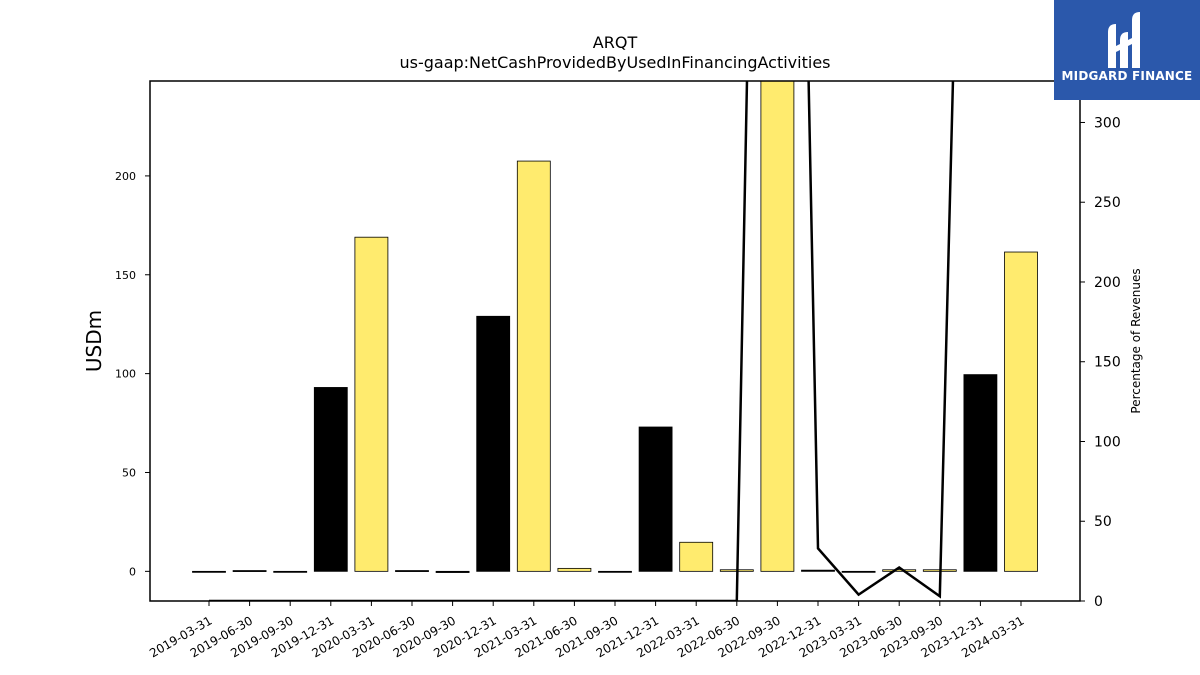 This screenshot has width=1200, height=675. What do you see at coordinates (1124, 40) in the screenshot?
I see `logo-icon` at bounding box center [1124, 40].